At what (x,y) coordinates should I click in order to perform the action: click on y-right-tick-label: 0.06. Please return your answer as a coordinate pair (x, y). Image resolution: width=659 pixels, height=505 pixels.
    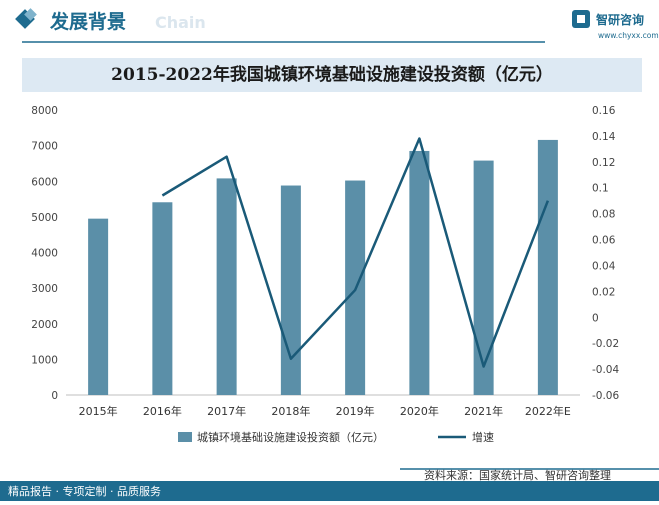
    Looking at the image, I should click on (604, 241).